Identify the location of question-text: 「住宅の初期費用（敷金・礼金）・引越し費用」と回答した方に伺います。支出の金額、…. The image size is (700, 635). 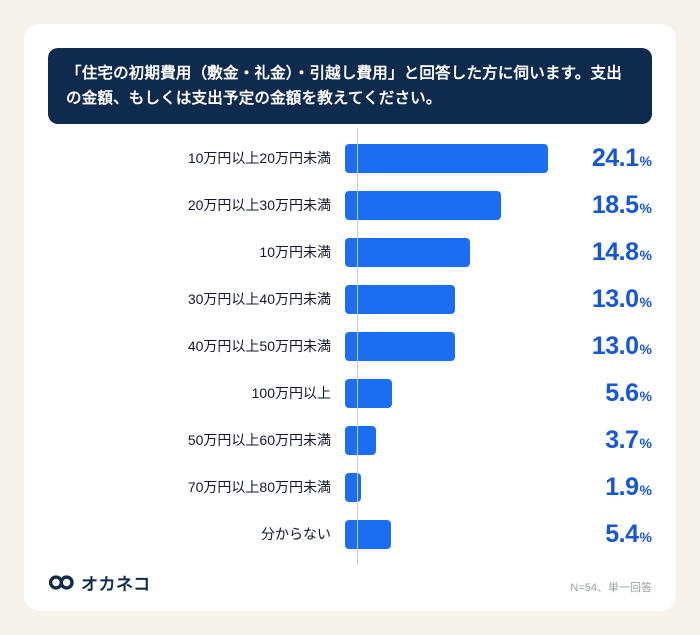
(344, 86).